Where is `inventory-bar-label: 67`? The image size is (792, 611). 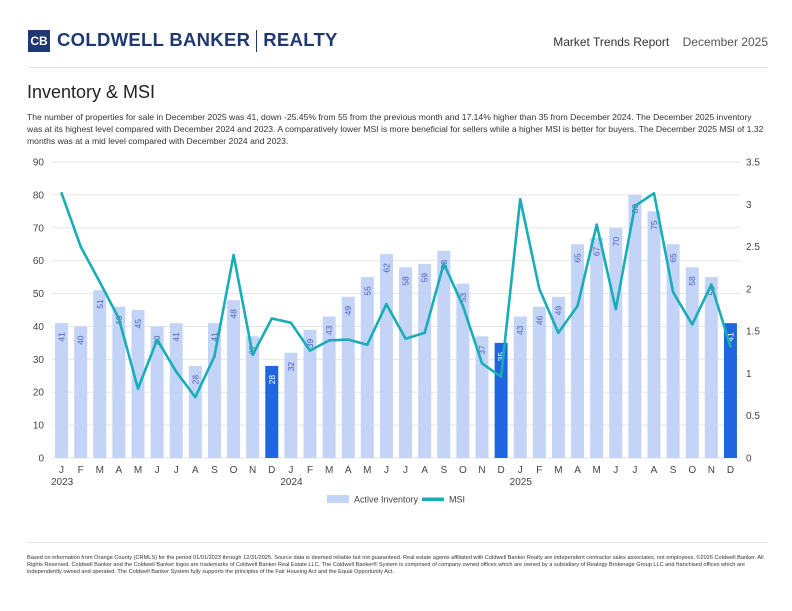 inventory-bar-label: 67 is located at coordinates (597, 251).